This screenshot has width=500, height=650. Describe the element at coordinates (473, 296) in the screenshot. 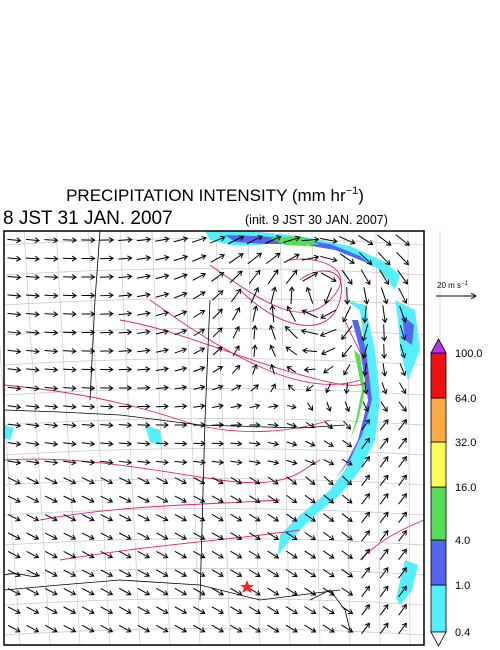

I see `scale-arrowhead` at that location.